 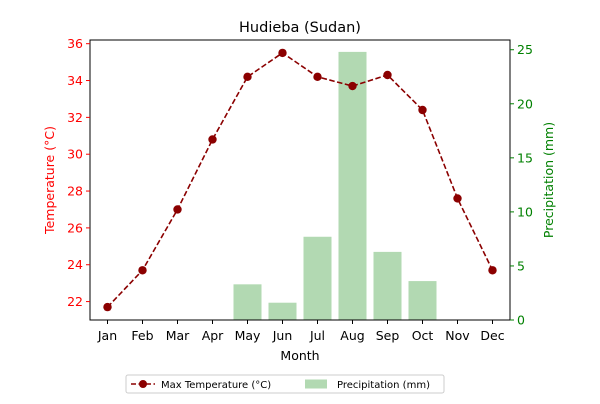 I want to click on temperature-point-may, so click(x=247, y=77).